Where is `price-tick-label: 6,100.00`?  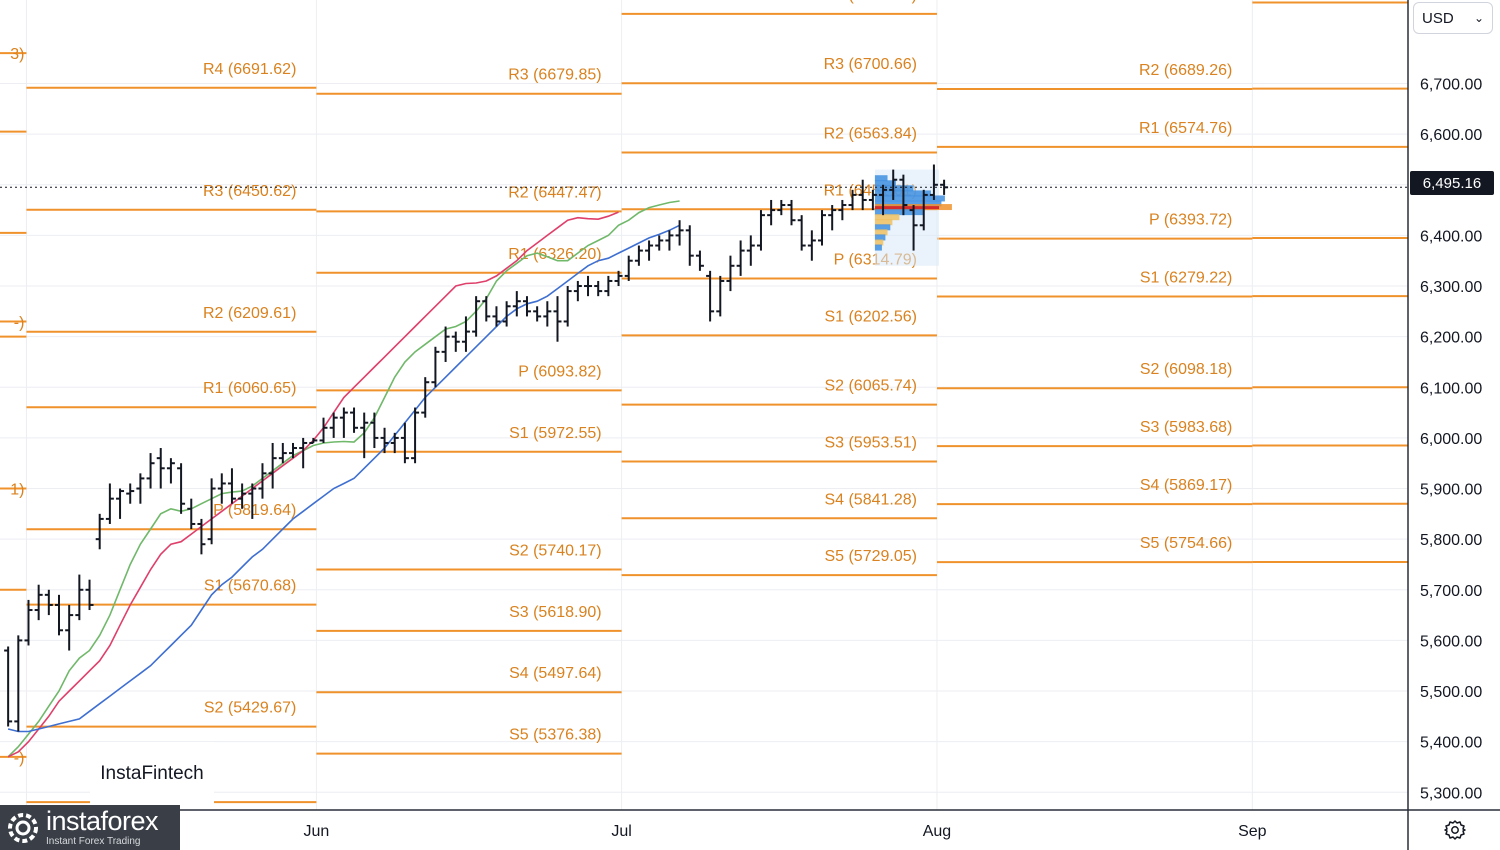
price-tick-label: 6,100.00 is located at coordinates (1451, 388).